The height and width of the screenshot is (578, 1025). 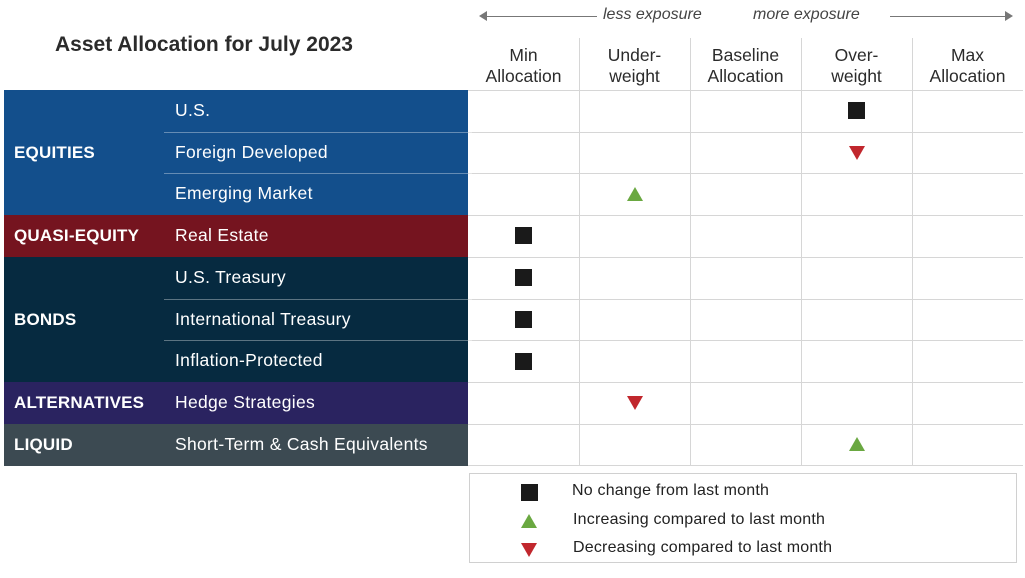 I want to click on chart-title: Asset Allocation for July 2023, so click(x=204, y=44).